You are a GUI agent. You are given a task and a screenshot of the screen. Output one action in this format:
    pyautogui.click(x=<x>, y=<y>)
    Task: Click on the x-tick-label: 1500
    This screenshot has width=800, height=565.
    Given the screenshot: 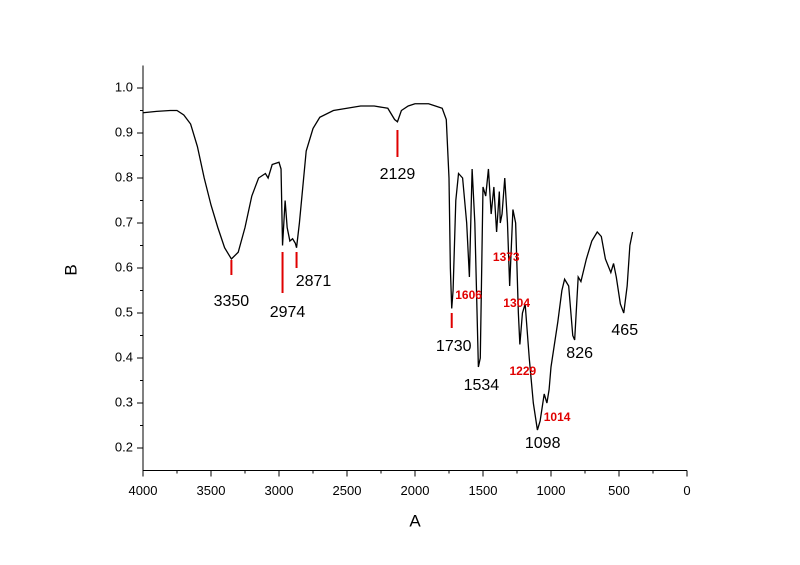 What is the action you would take?
    pyautogui.click(x=483, y=490)
    